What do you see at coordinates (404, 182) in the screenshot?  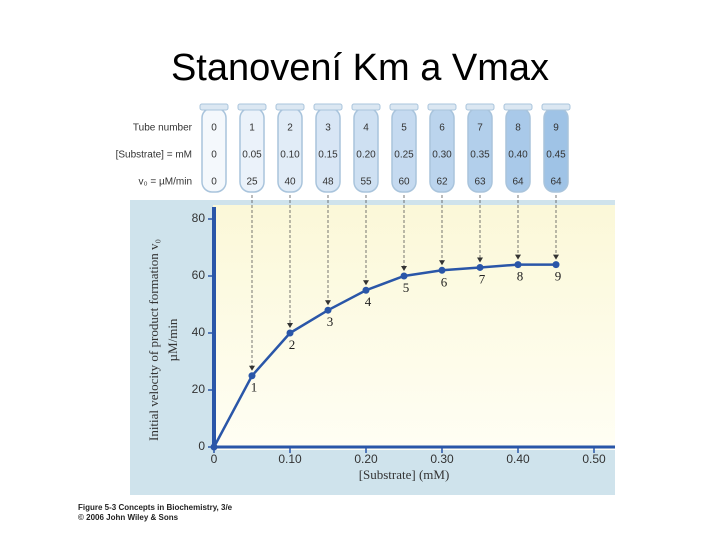 I see `table-cell: 60` at bounding box center [404, 182].